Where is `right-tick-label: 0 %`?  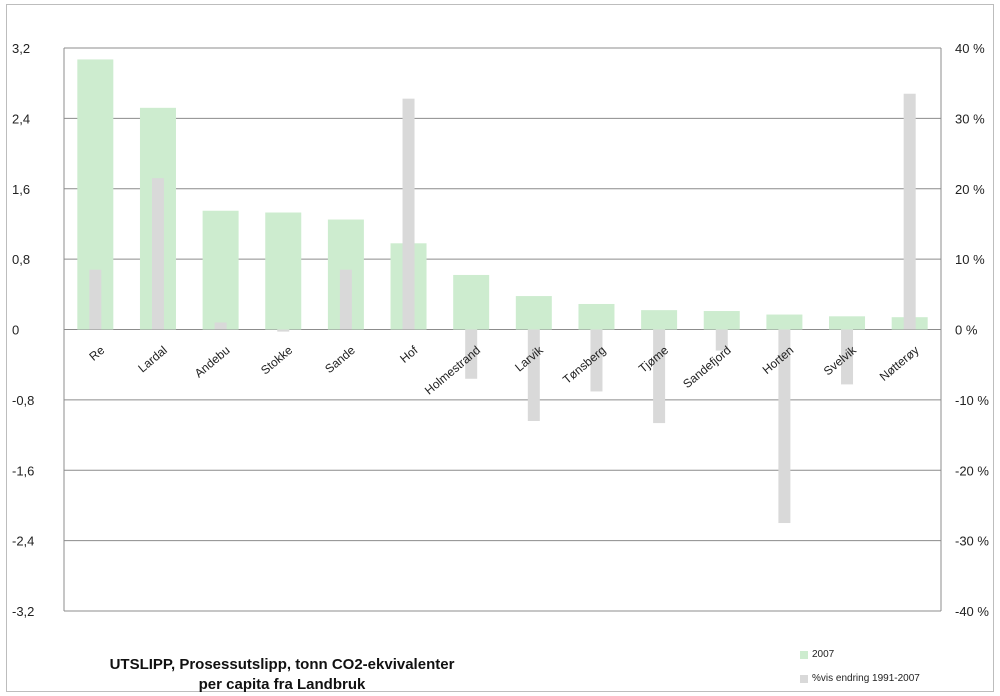
right-tick-label: 0 % is located at coordinates (966, 330).